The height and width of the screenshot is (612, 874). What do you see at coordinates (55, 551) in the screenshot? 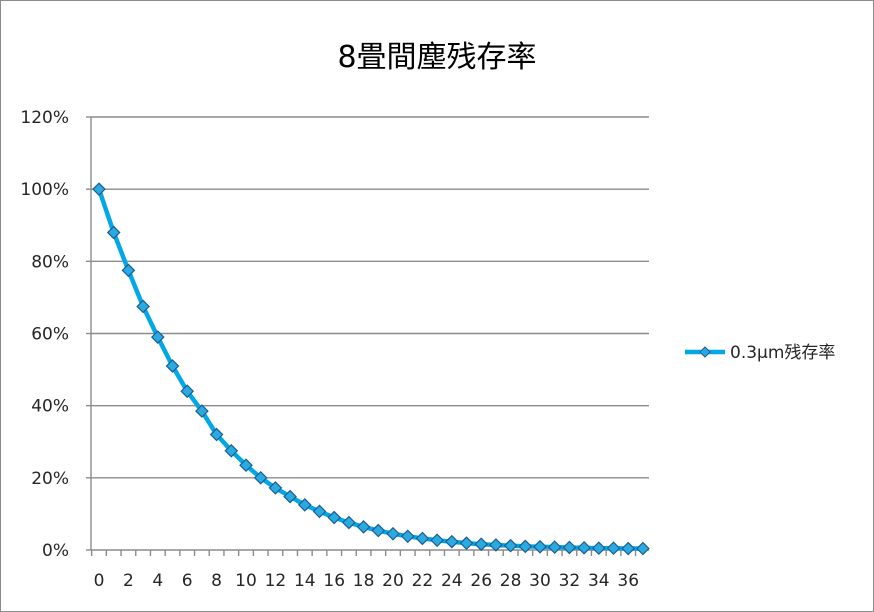
I see `y-tick-label: 0%` at bounding box center [55, 551].